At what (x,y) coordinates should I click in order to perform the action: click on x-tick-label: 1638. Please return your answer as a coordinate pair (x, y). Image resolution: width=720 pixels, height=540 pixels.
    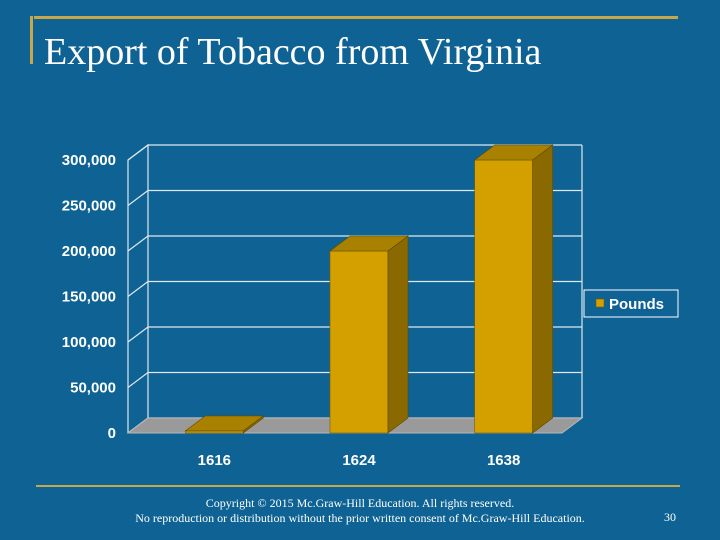
    Looking at the image, I should click on (503, 460).